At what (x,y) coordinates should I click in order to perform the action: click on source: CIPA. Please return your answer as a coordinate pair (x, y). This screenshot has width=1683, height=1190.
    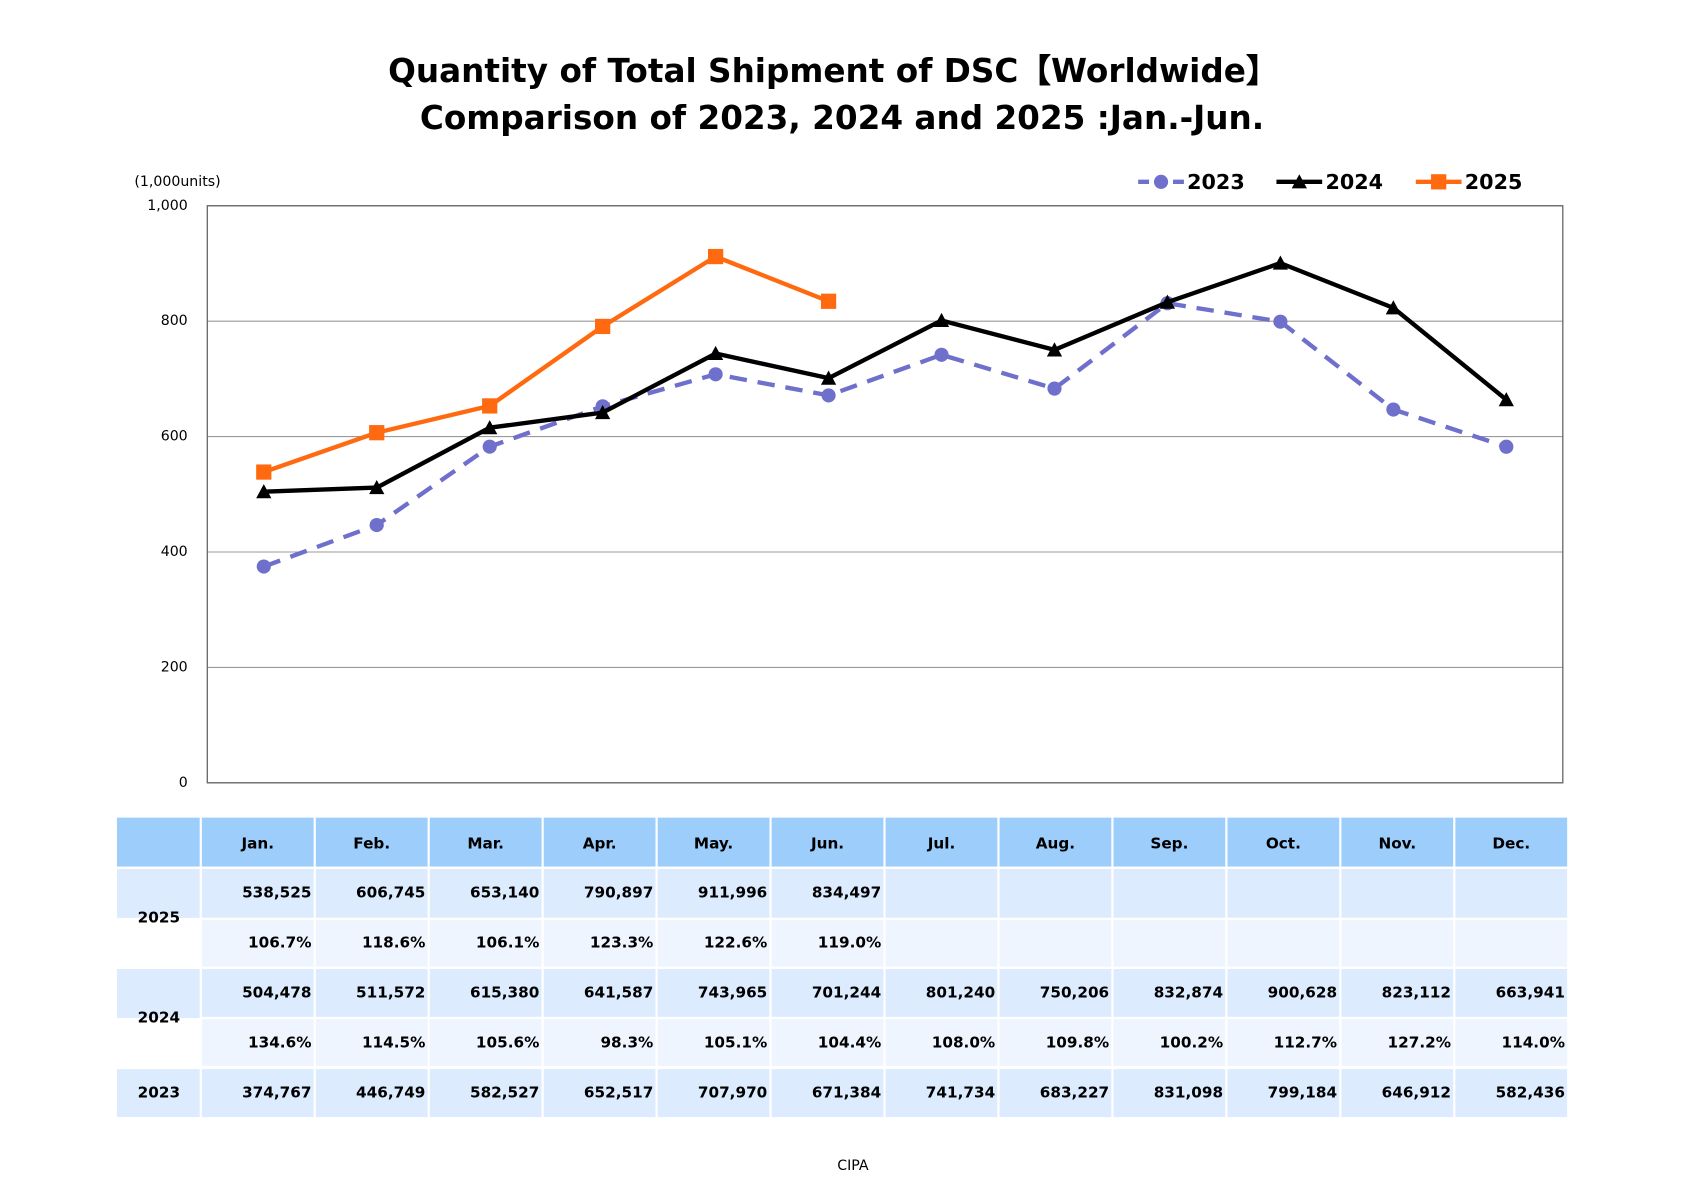
    Looking at the image, I should click on (853, 1166).